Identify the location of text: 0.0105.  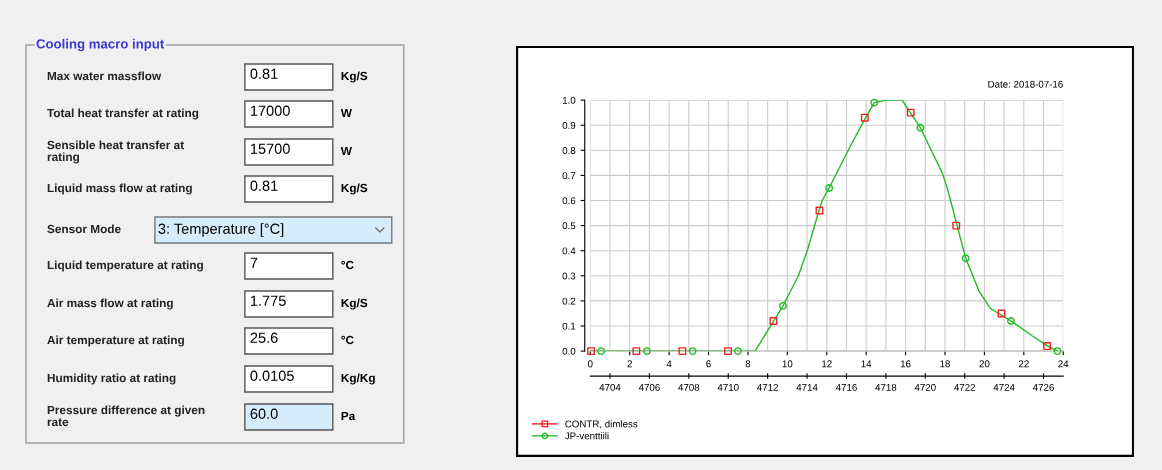
(272, 375).